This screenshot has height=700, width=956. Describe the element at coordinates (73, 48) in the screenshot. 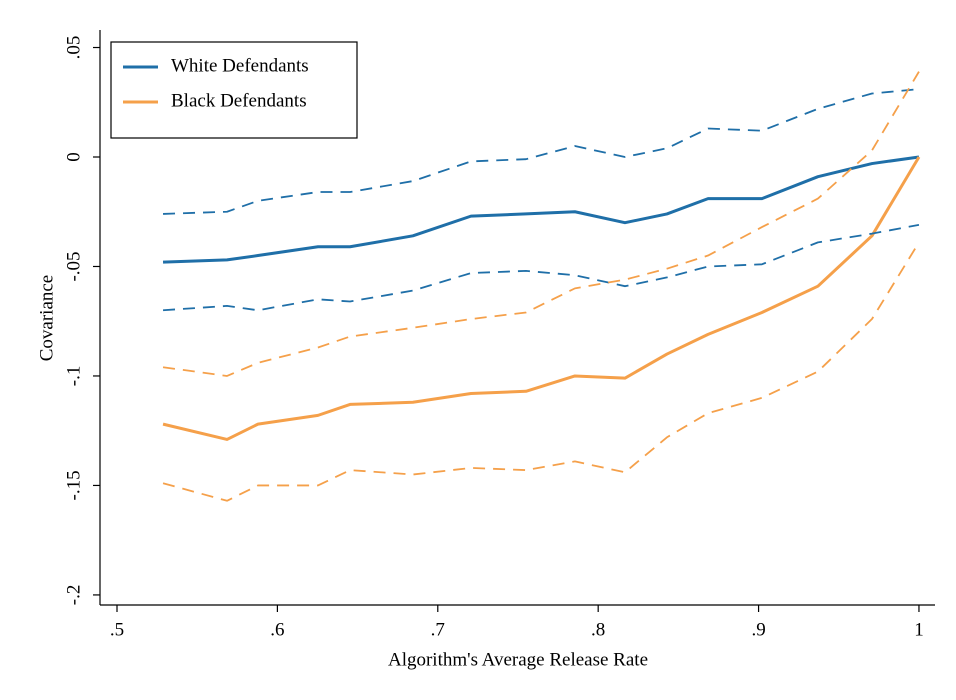

I see `y-tick-label: .05` at that location.